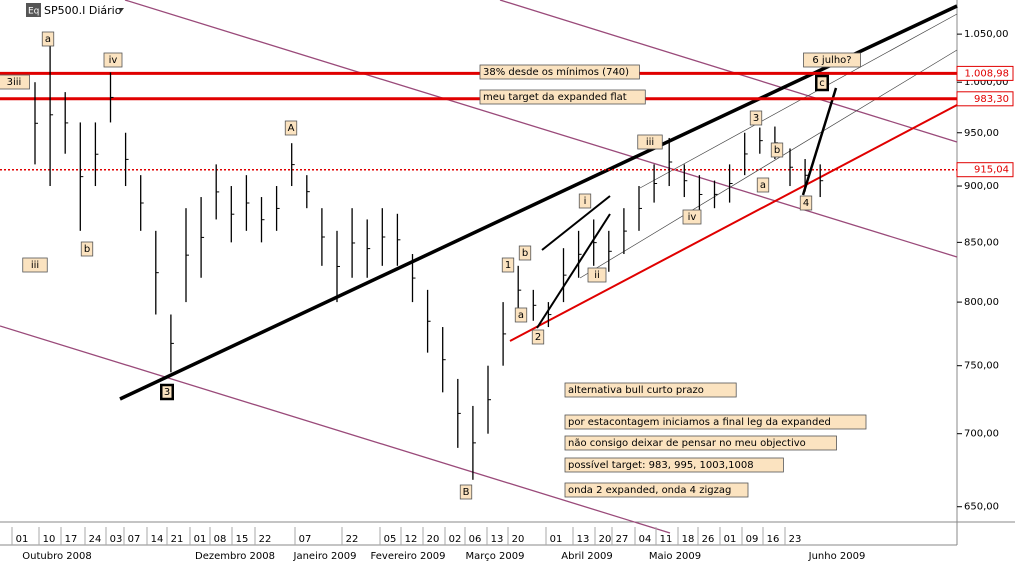 The image size is (1015, 564). I want to click on price-level-label: 983,30, so click(991, 99).